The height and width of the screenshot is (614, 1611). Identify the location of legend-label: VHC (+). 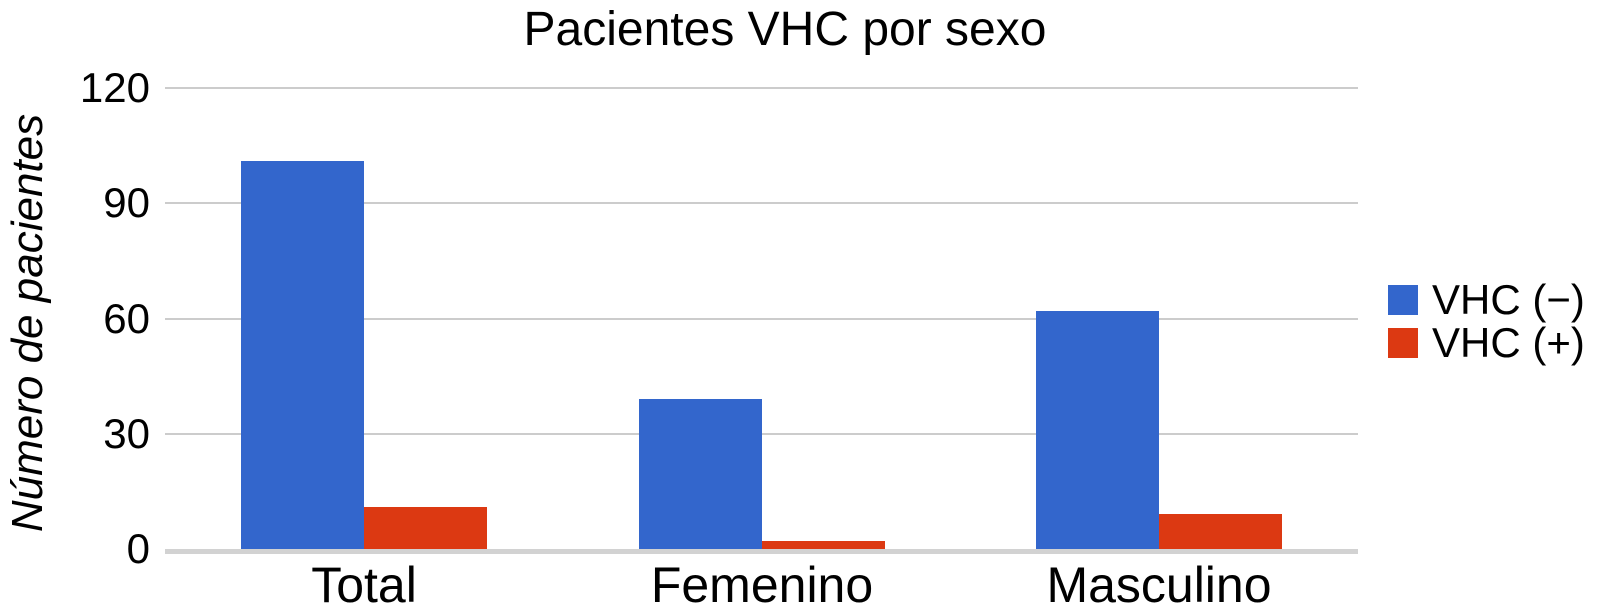
(1508, 342).